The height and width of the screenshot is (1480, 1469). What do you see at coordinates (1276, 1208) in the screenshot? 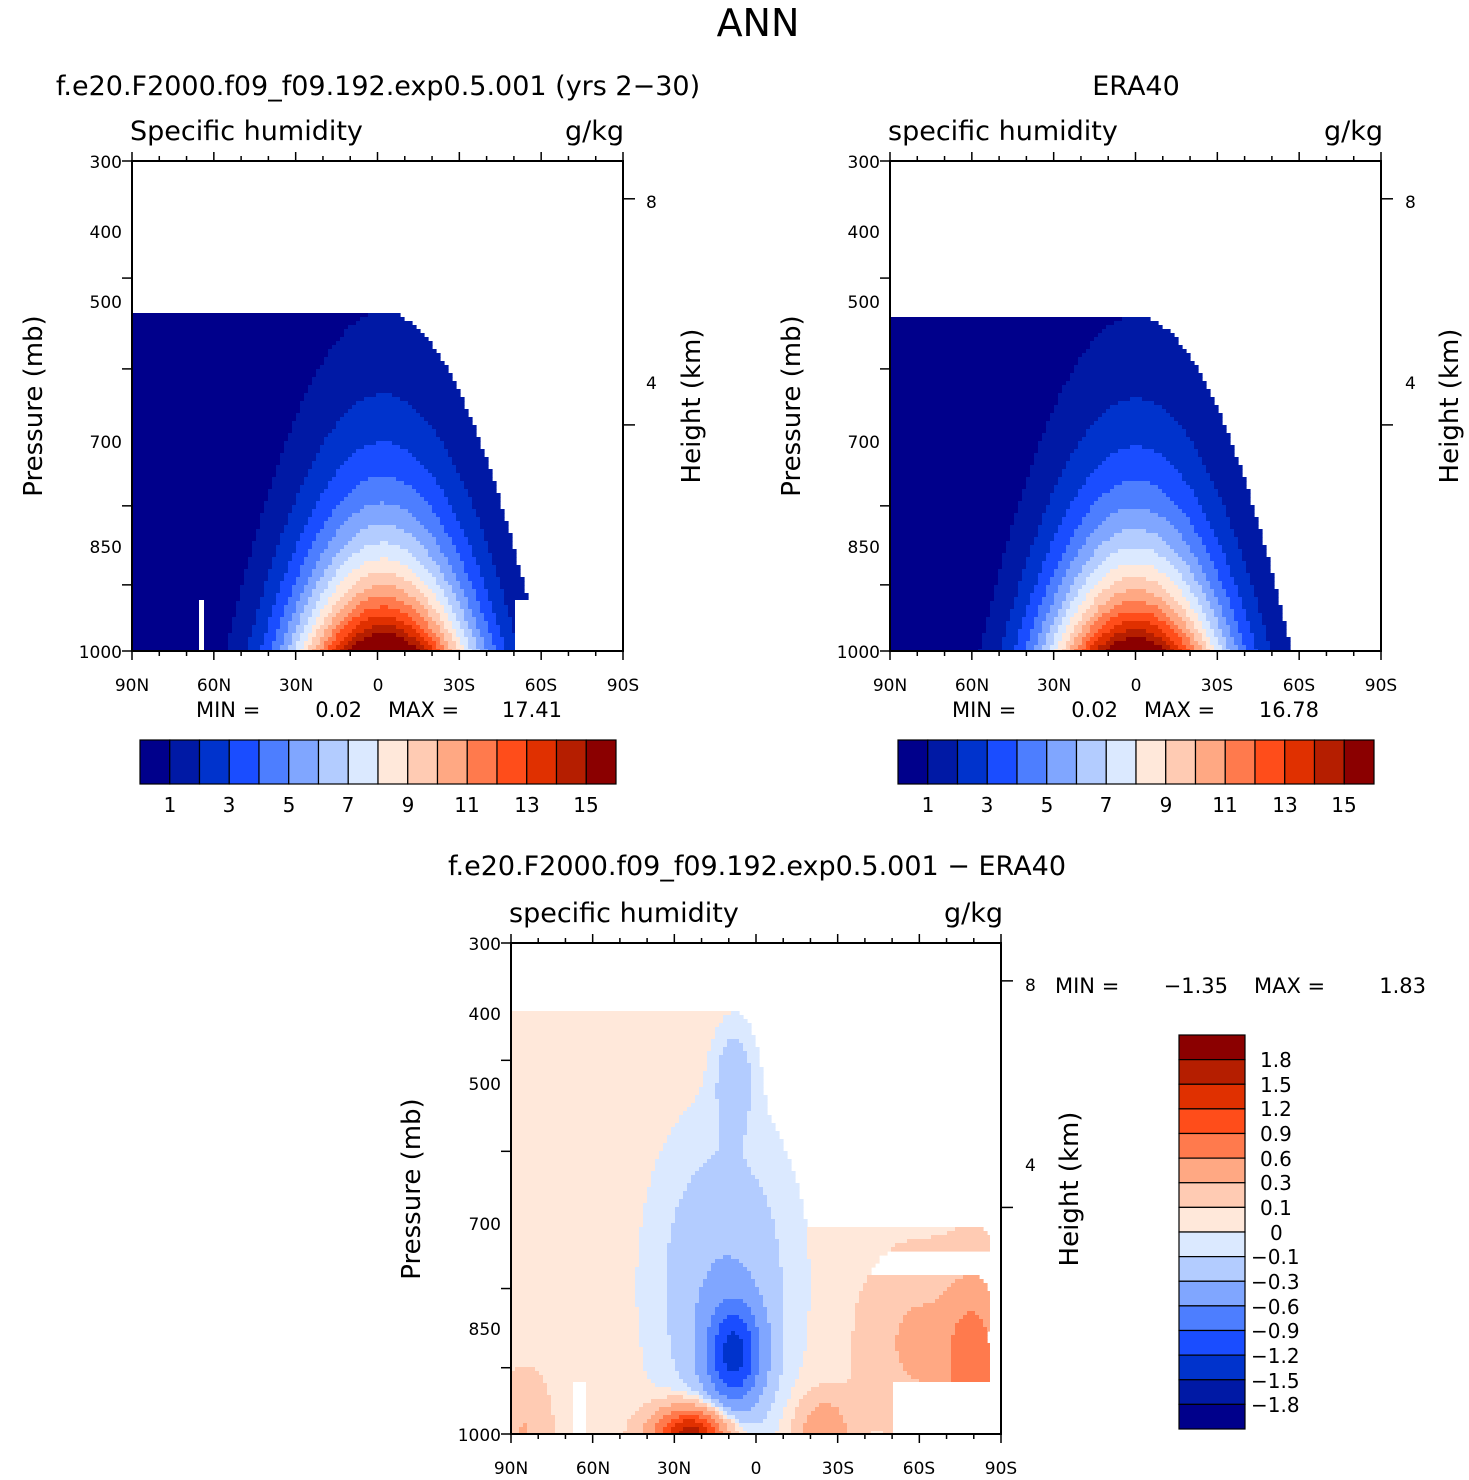
I see `colorbar-label: 0.1` at bounding box center [1276, 1208].